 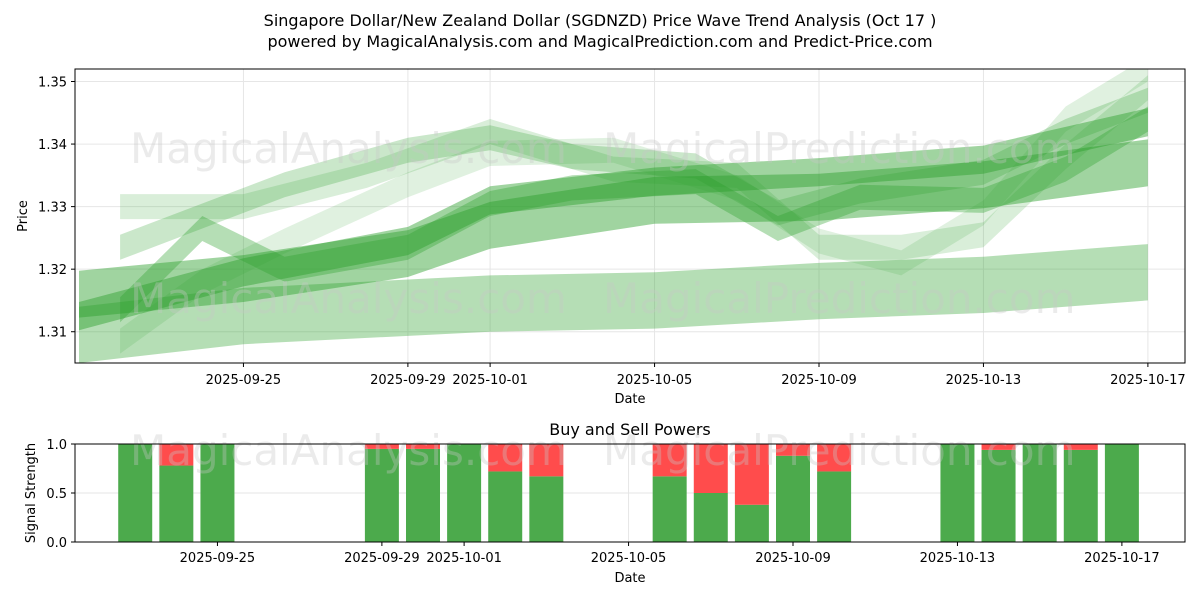 What do you see at coordinates (629, 558) in the screenshot?
I see `signal-x-tick-label-3: 2025-10-05` at bounding box center [629, 558].